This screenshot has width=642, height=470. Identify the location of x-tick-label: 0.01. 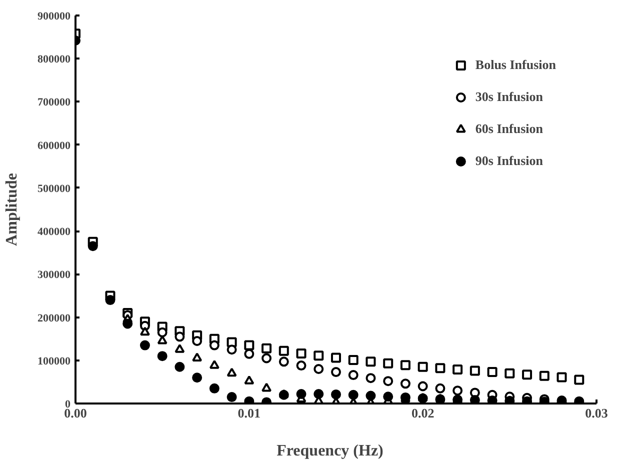
(249, 413).